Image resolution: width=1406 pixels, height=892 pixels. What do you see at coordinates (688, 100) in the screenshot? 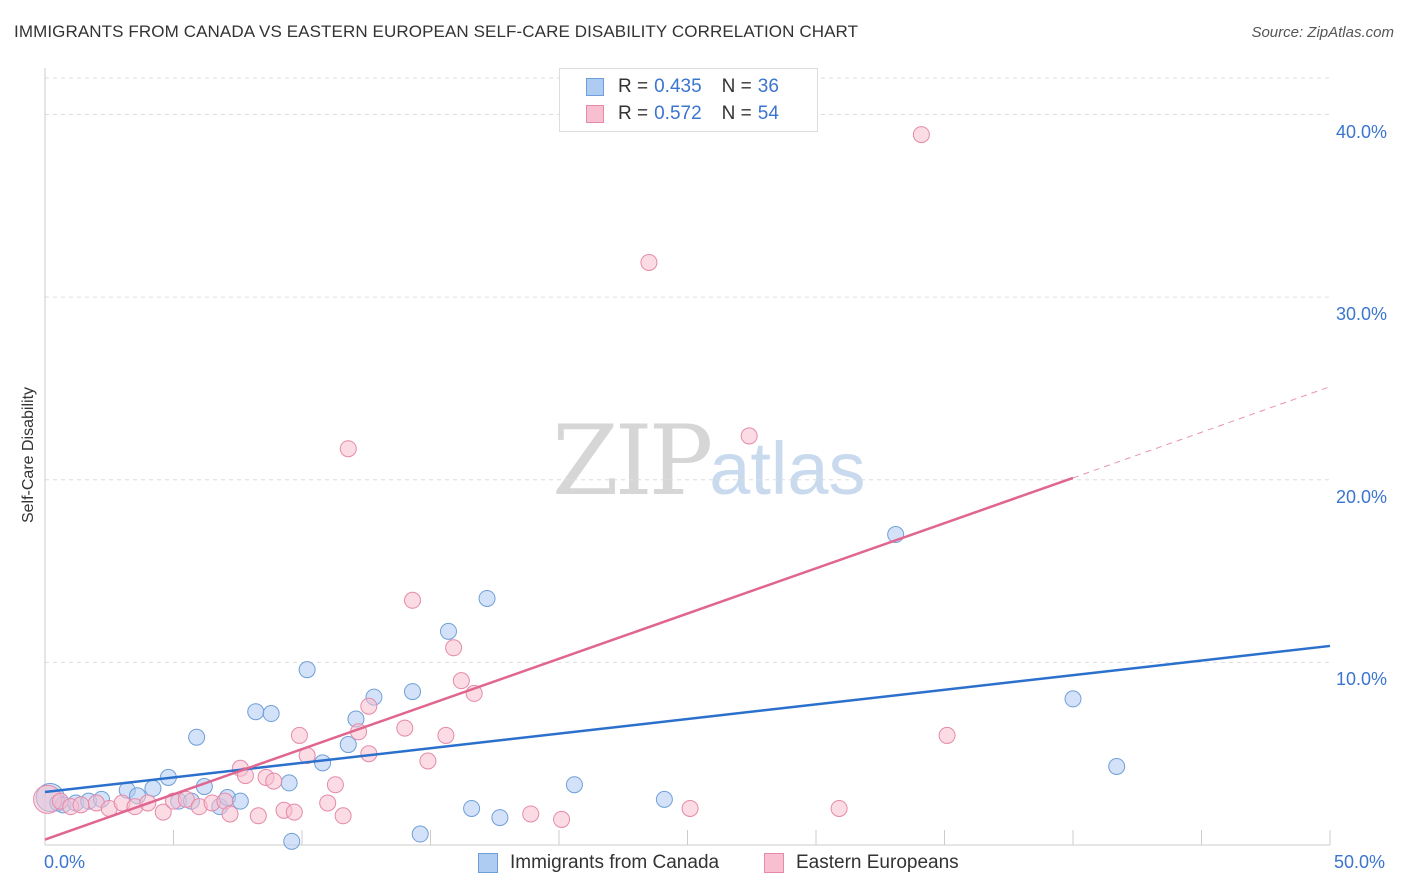
I see `stats-legend: R = 0.435 N = 36 R = 0.572 N = 54` at bounding box center [688, 100].